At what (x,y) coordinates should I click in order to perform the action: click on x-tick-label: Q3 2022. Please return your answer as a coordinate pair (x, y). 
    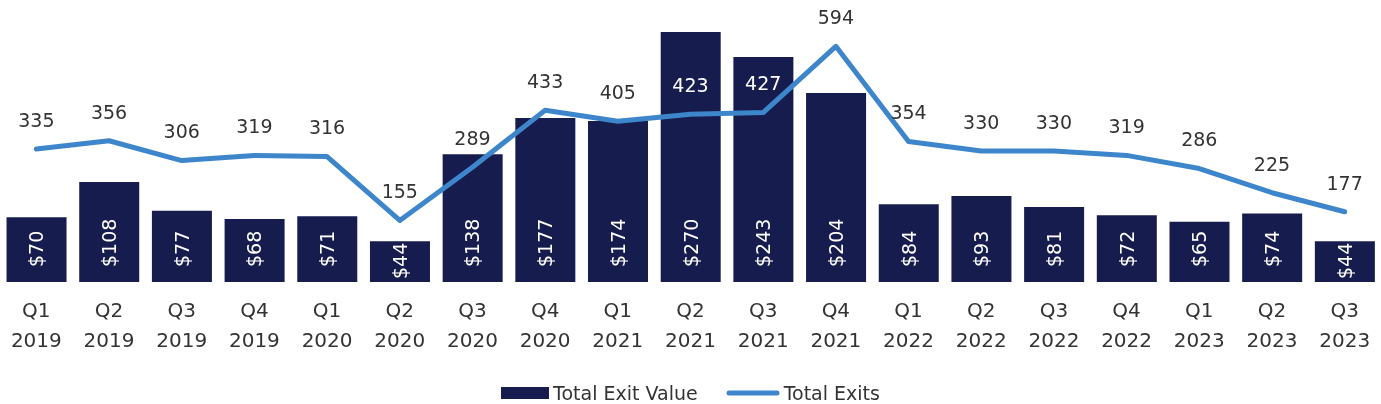
    Looking at the image, I should click on (1054, 325).